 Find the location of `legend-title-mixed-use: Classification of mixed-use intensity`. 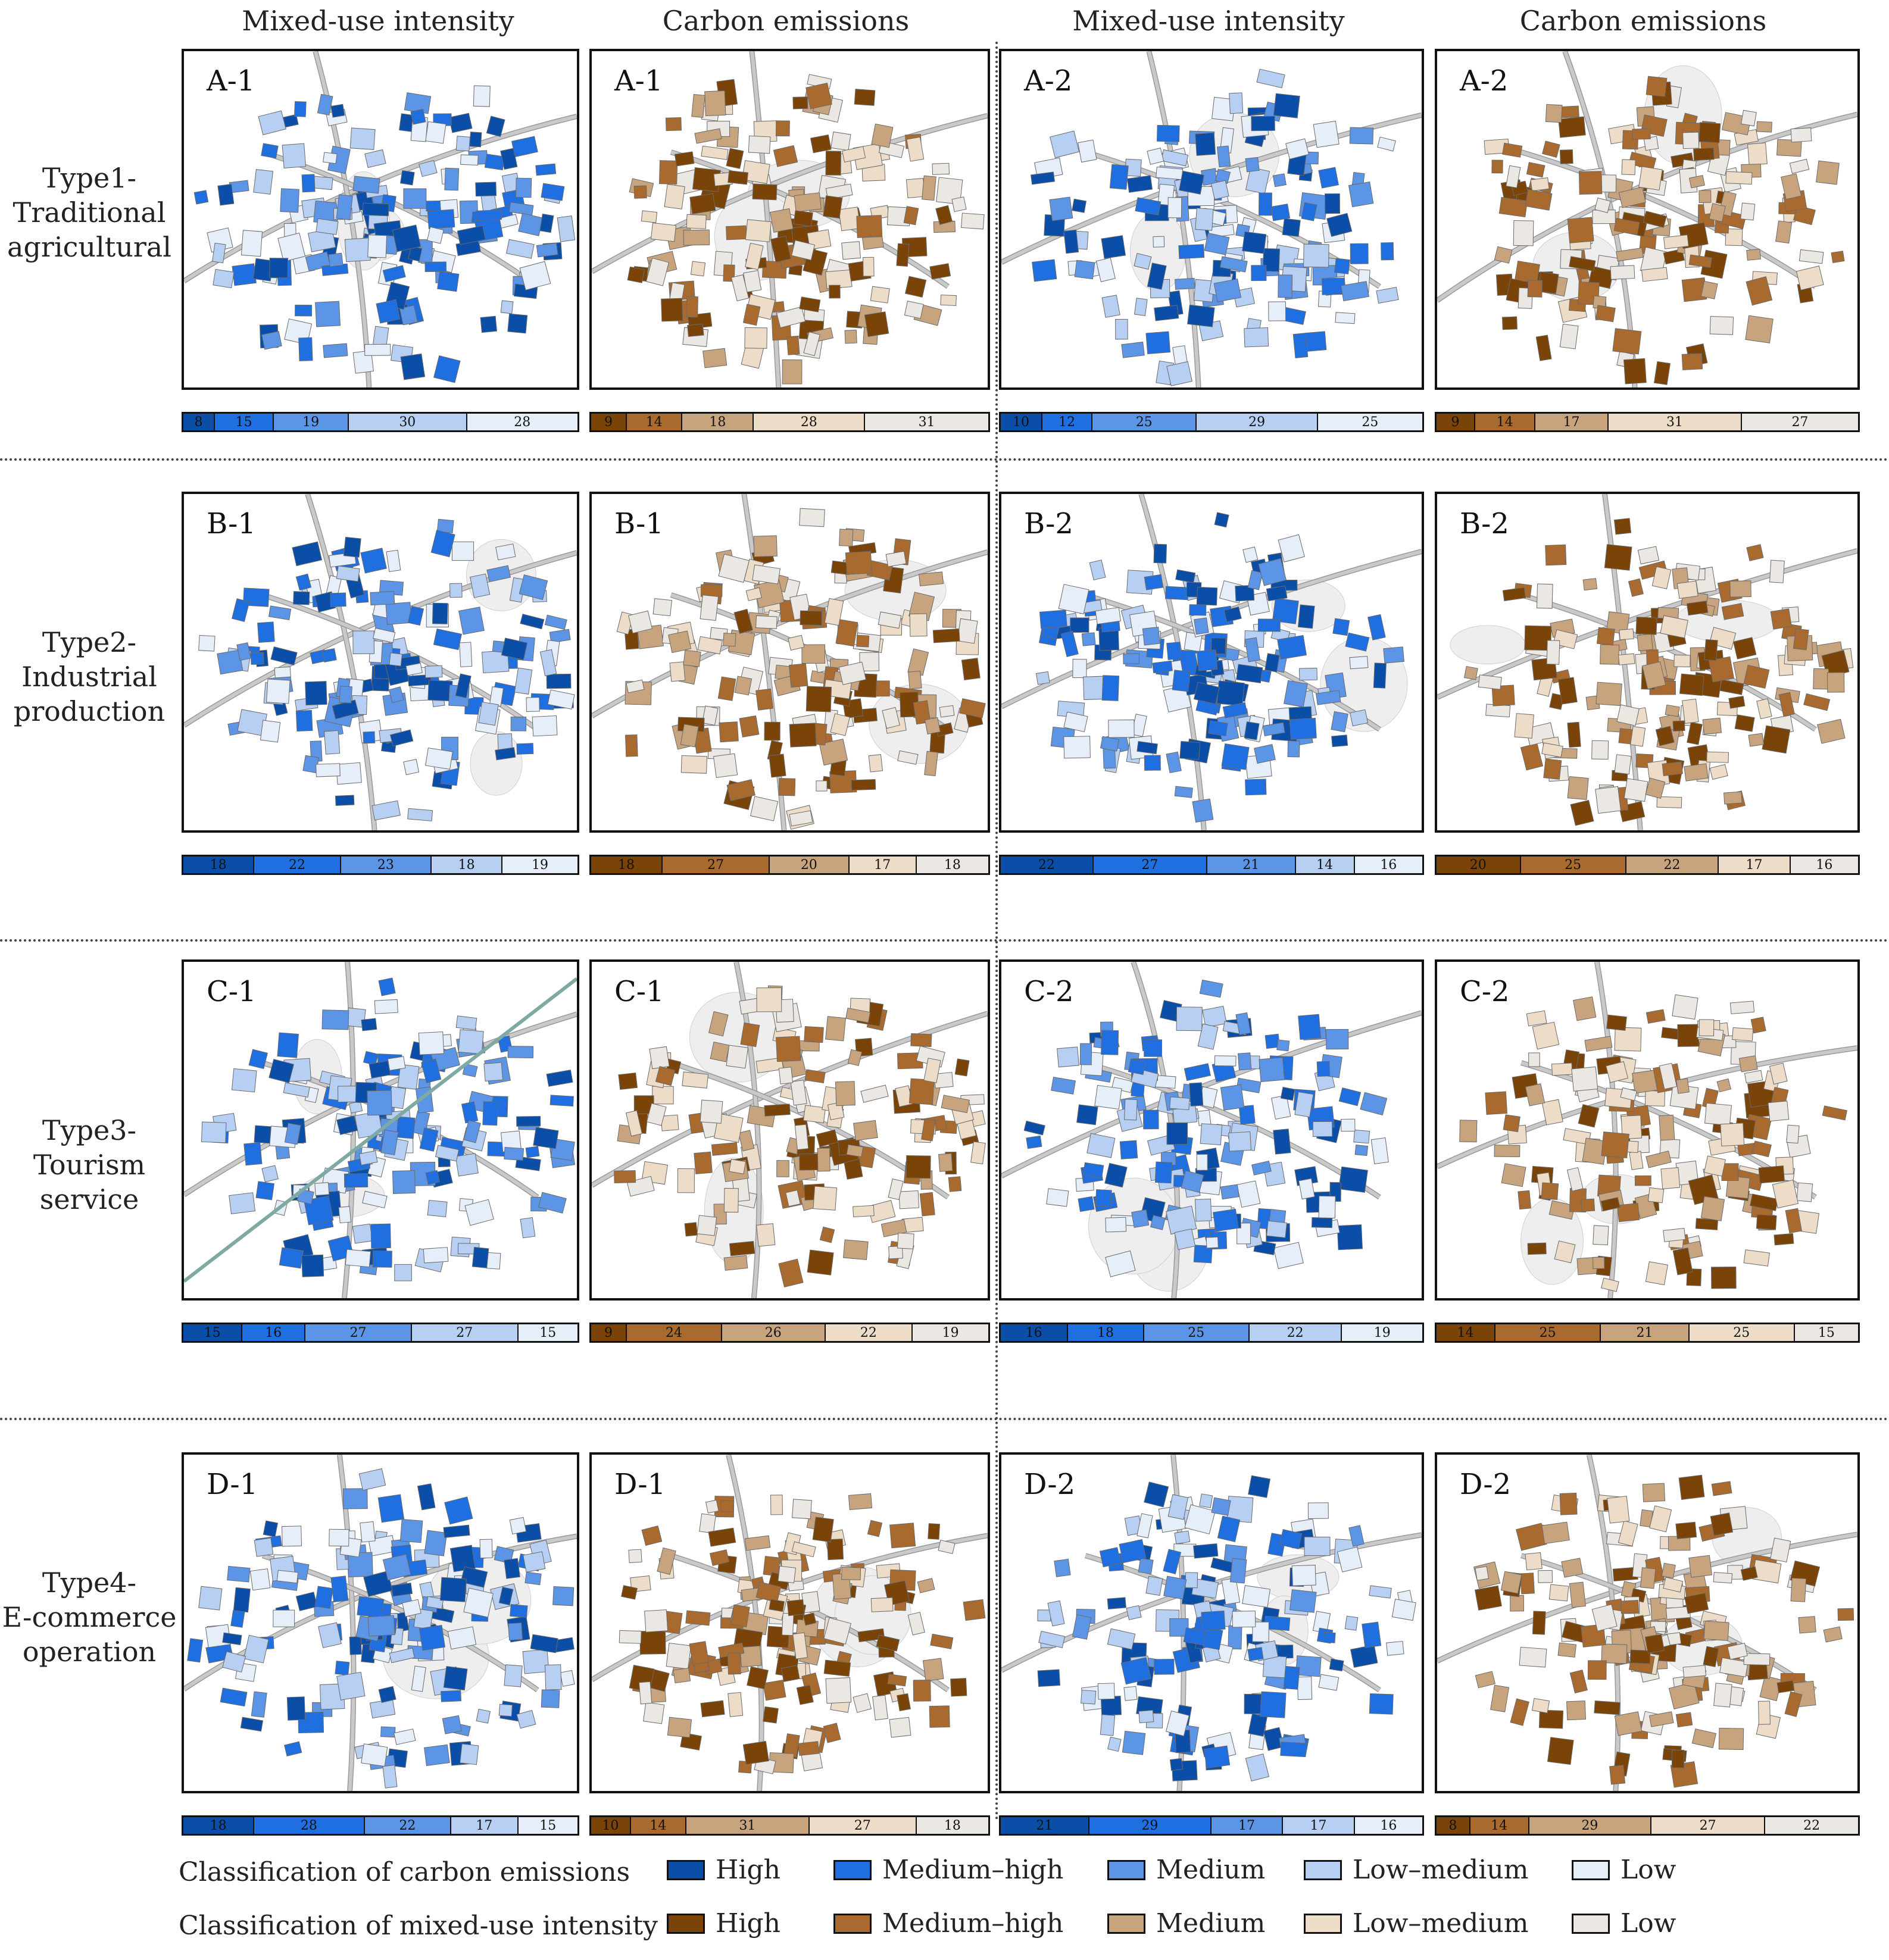

legend-title-mixed-use: Classification of mixed-use intensity is located at coordinates (418, 1926).